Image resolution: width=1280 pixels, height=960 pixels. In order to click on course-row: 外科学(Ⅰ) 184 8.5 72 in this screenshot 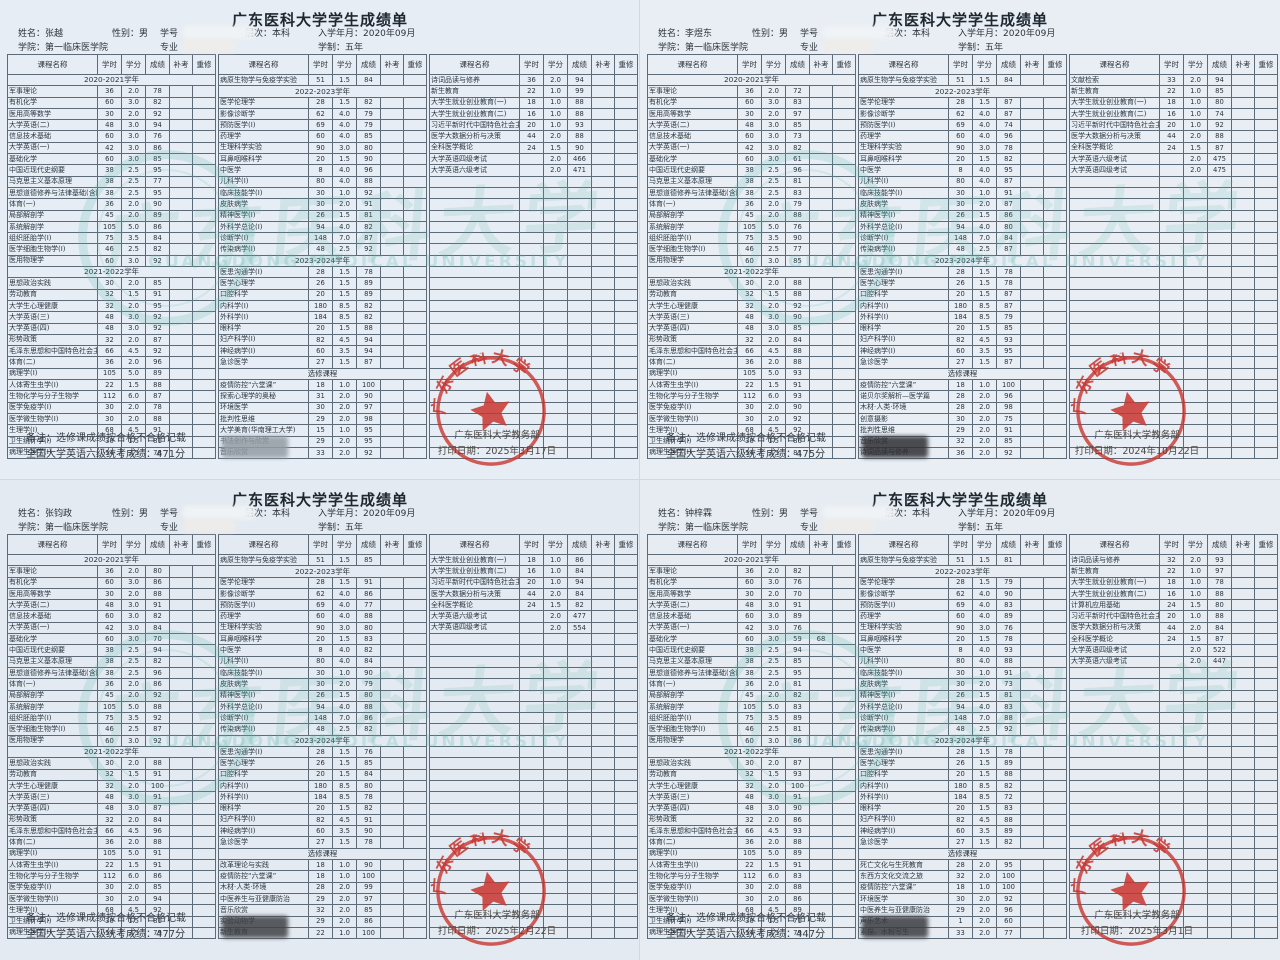, I will do `click(962, 797)`.